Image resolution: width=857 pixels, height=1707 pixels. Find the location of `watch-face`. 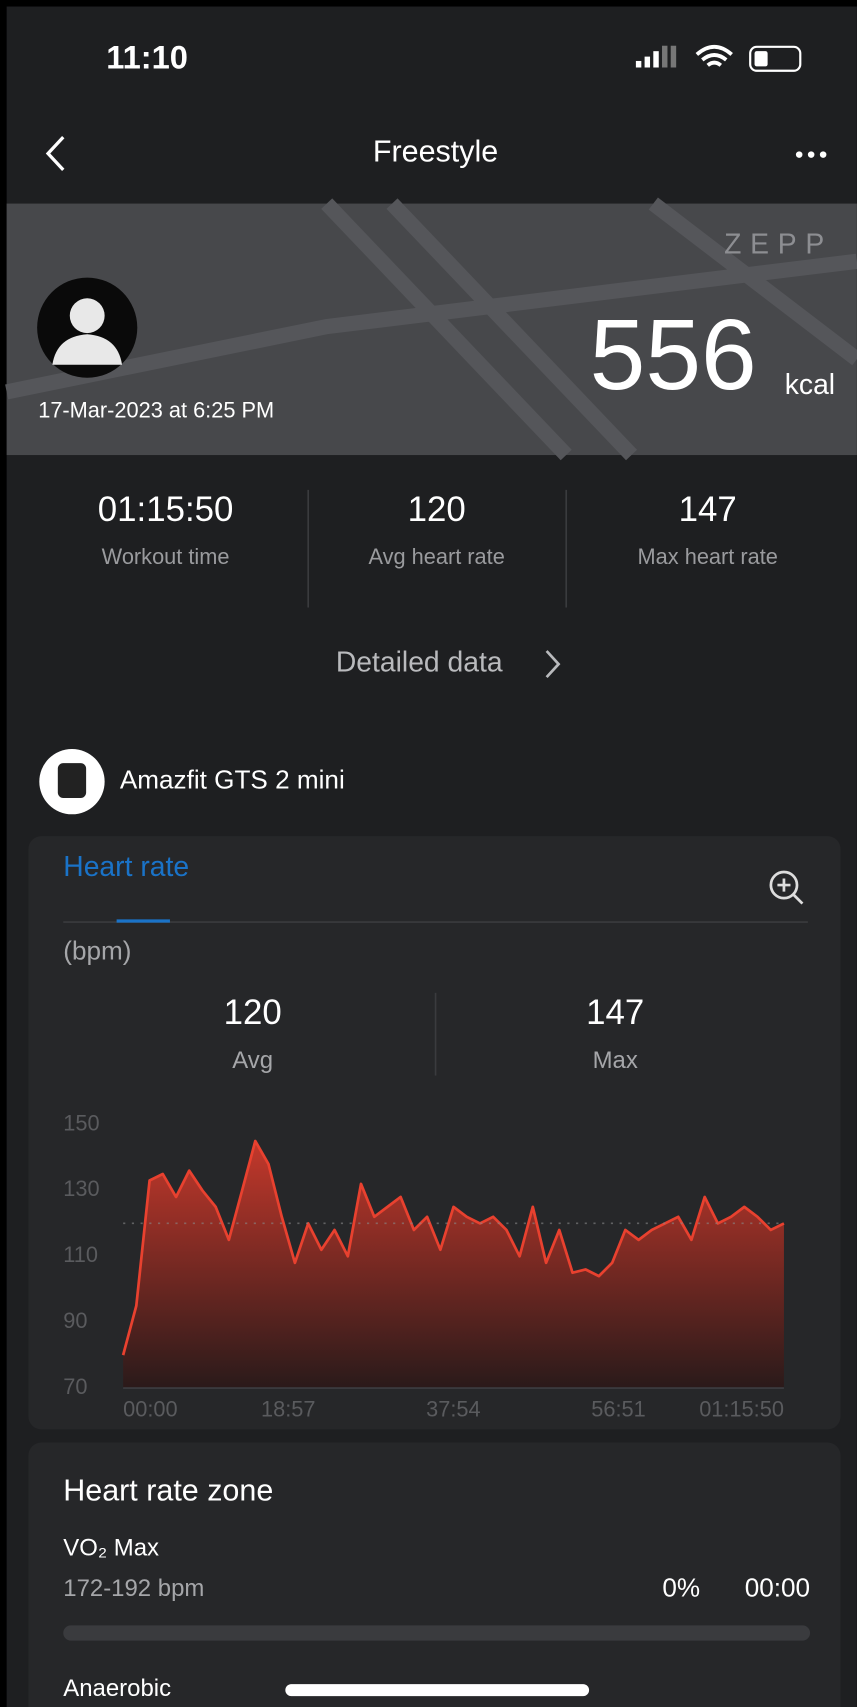

watch-face is located at coordinates (72, 780).